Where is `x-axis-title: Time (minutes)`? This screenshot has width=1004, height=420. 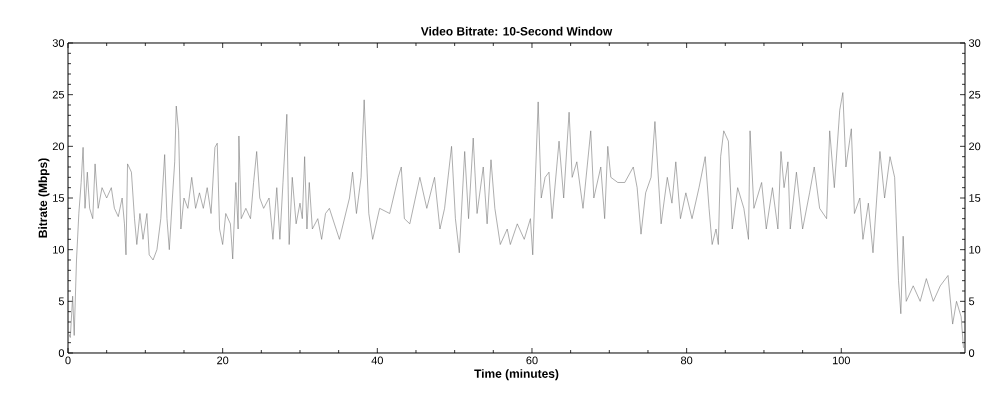
x-axis-title: Time (minutes) is located at coordinates (516, 375).